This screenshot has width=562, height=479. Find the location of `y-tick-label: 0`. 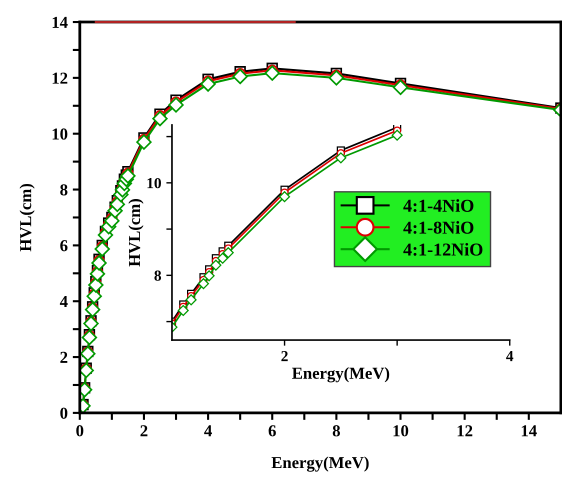

y-tick-label: 0 is located at coordinates (64, 413).